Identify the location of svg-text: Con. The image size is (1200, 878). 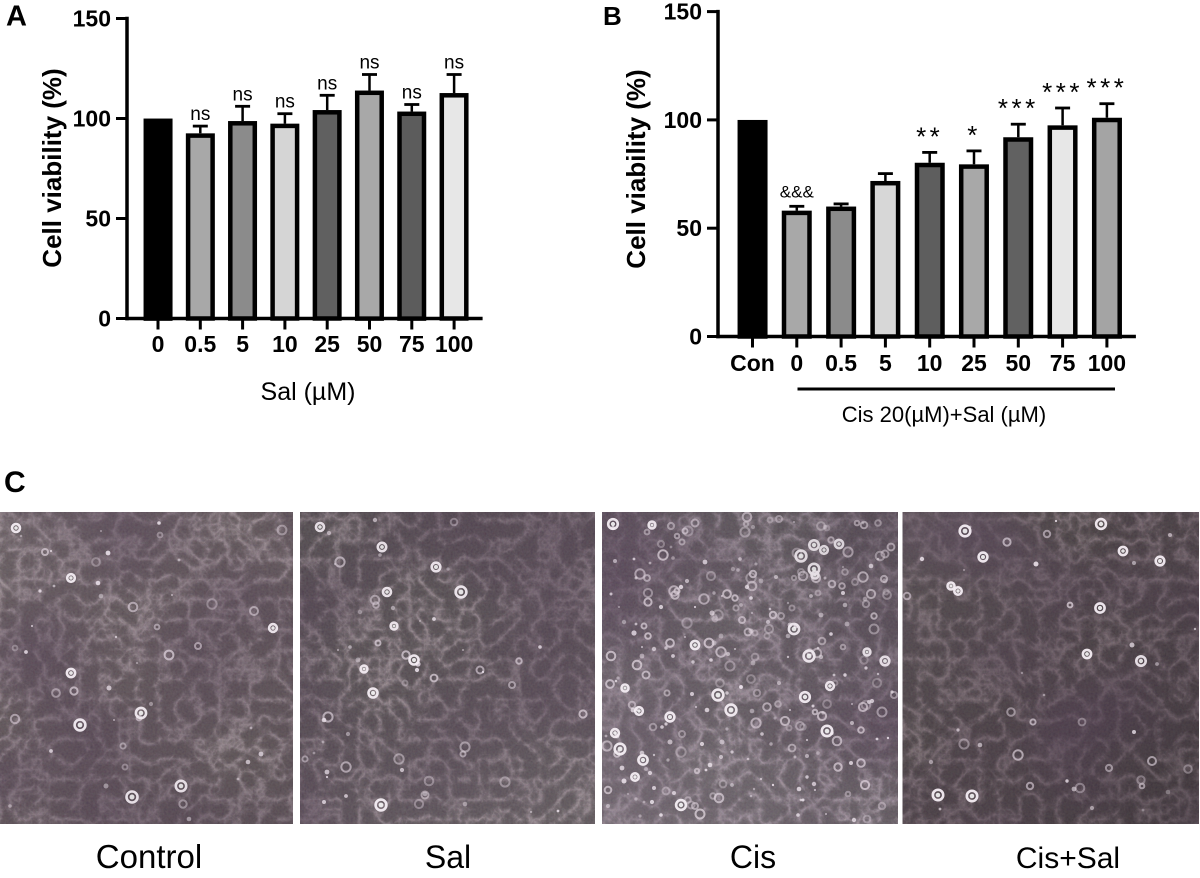
(752, 363).